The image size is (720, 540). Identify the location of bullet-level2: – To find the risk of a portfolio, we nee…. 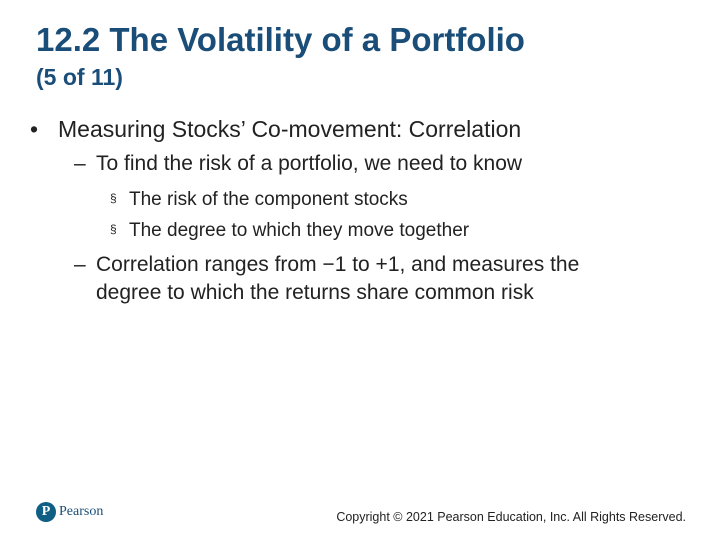
(298, 164).